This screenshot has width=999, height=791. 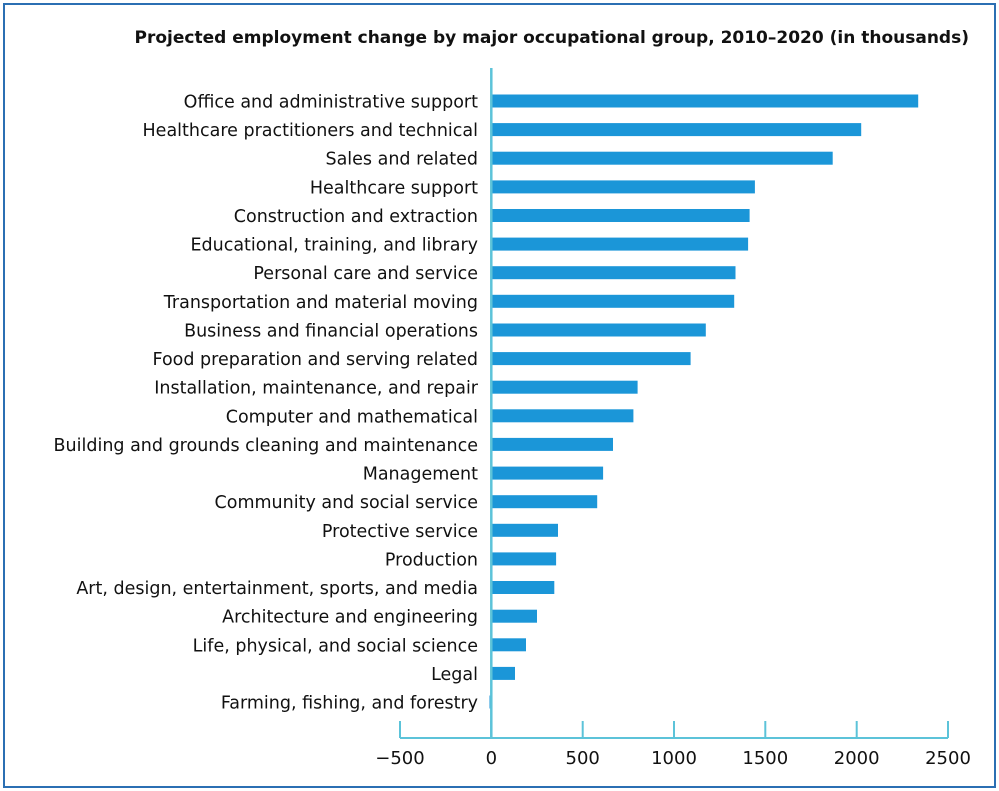 What do you see at coordinates (765, 758) in the screenshot?
I see `x-tick-label: 1500` at bounding box center [765, 758].